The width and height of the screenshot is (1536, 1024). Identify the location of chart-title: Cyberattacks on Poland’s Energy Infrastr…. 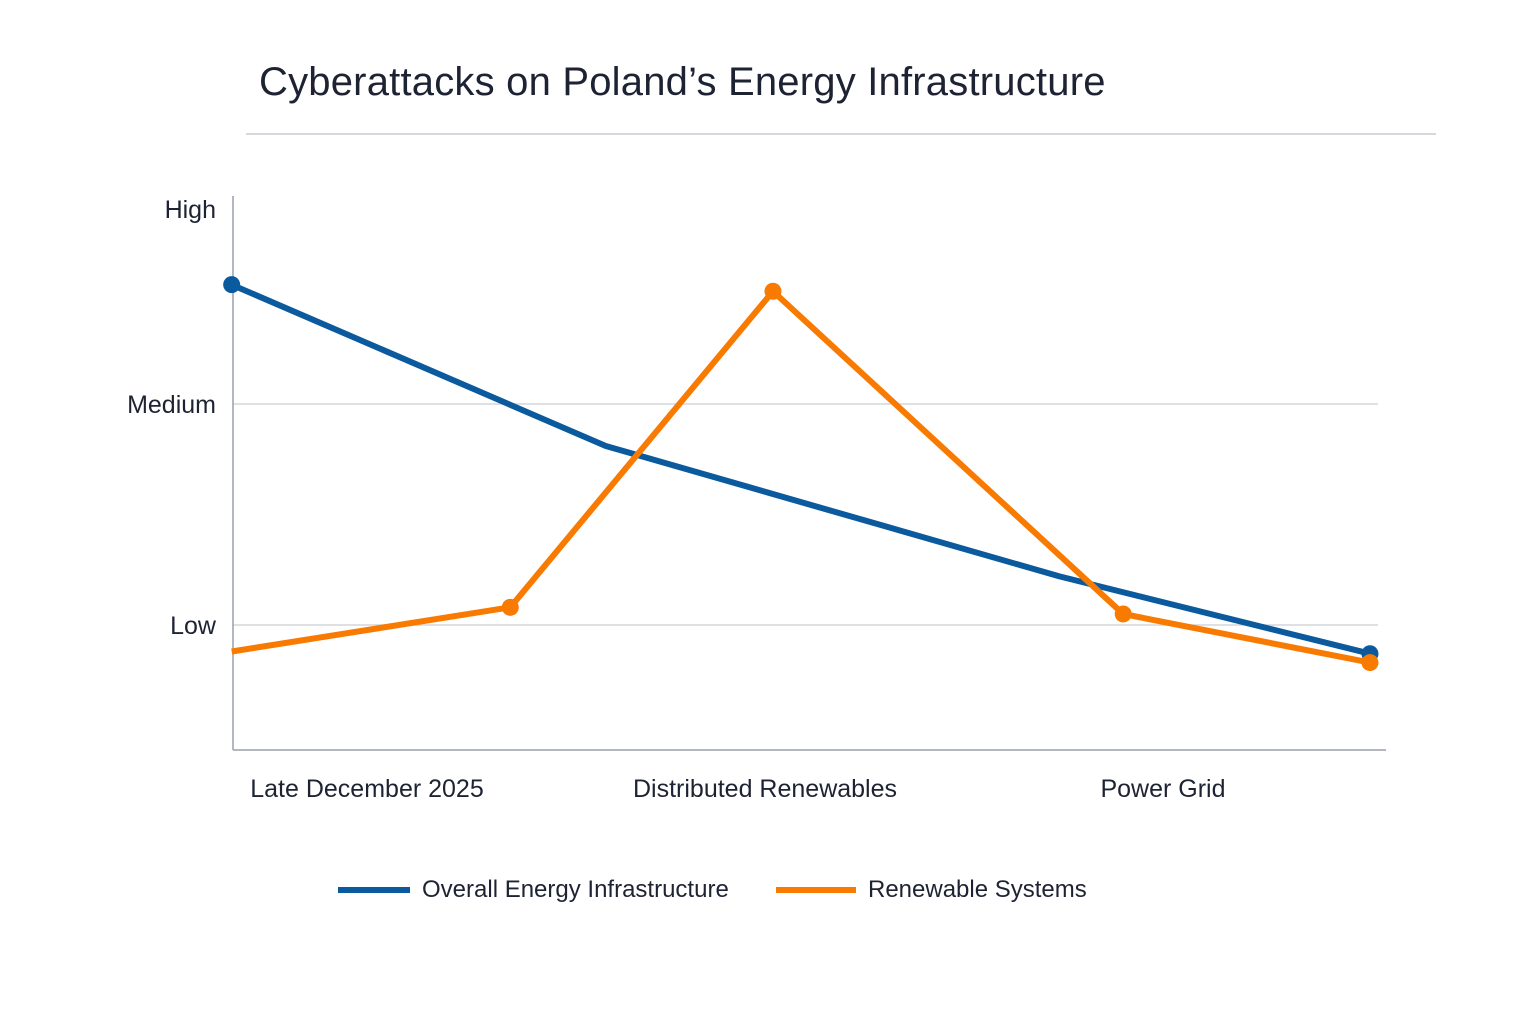
(682, 82).